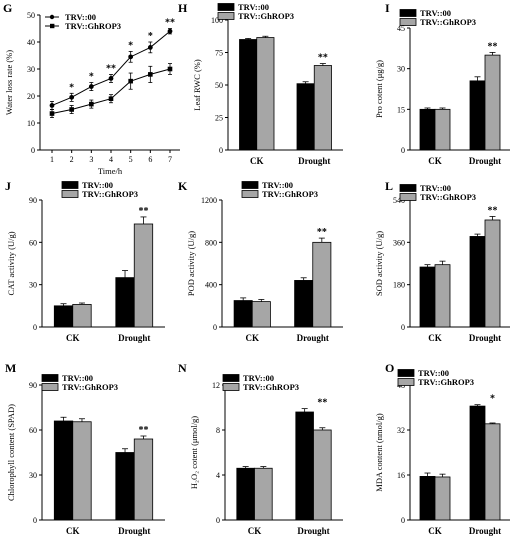 The image size is (530, 550). Describe the element at coordinates (387, 8) in the screenshot. I see `panel-letter: I` at that location.